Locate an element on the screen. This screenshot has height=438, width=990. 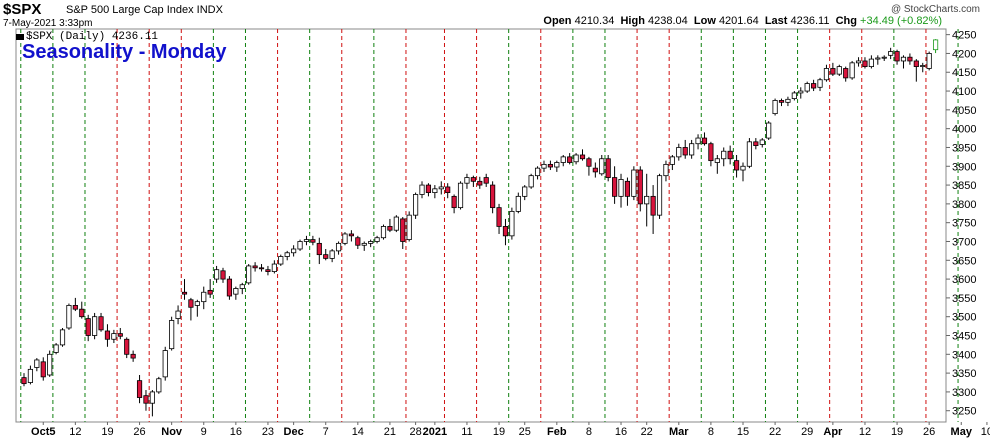
open-label: Open is located at coordinates (557, 21).